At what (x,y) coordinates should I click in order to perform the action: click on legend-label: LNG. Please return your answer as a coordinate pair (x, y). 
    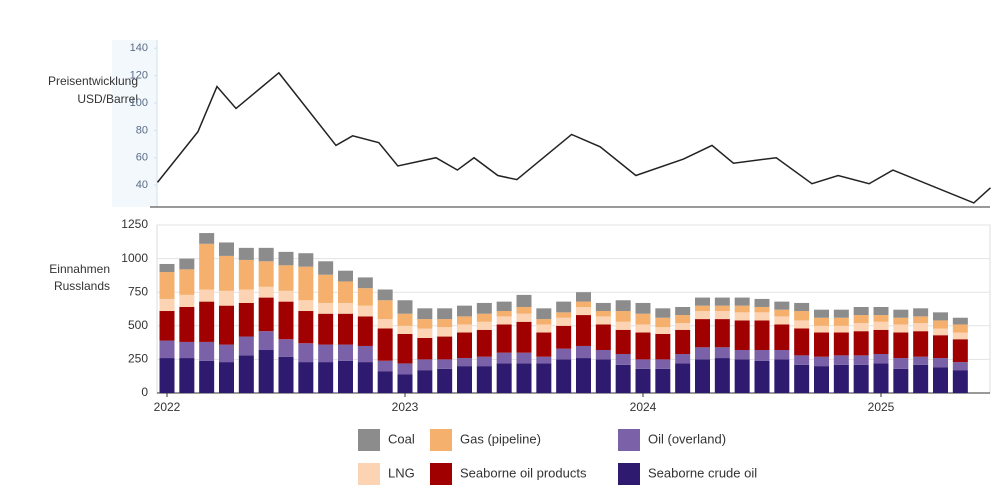
    Looking at the image, I should click on (401, 472).